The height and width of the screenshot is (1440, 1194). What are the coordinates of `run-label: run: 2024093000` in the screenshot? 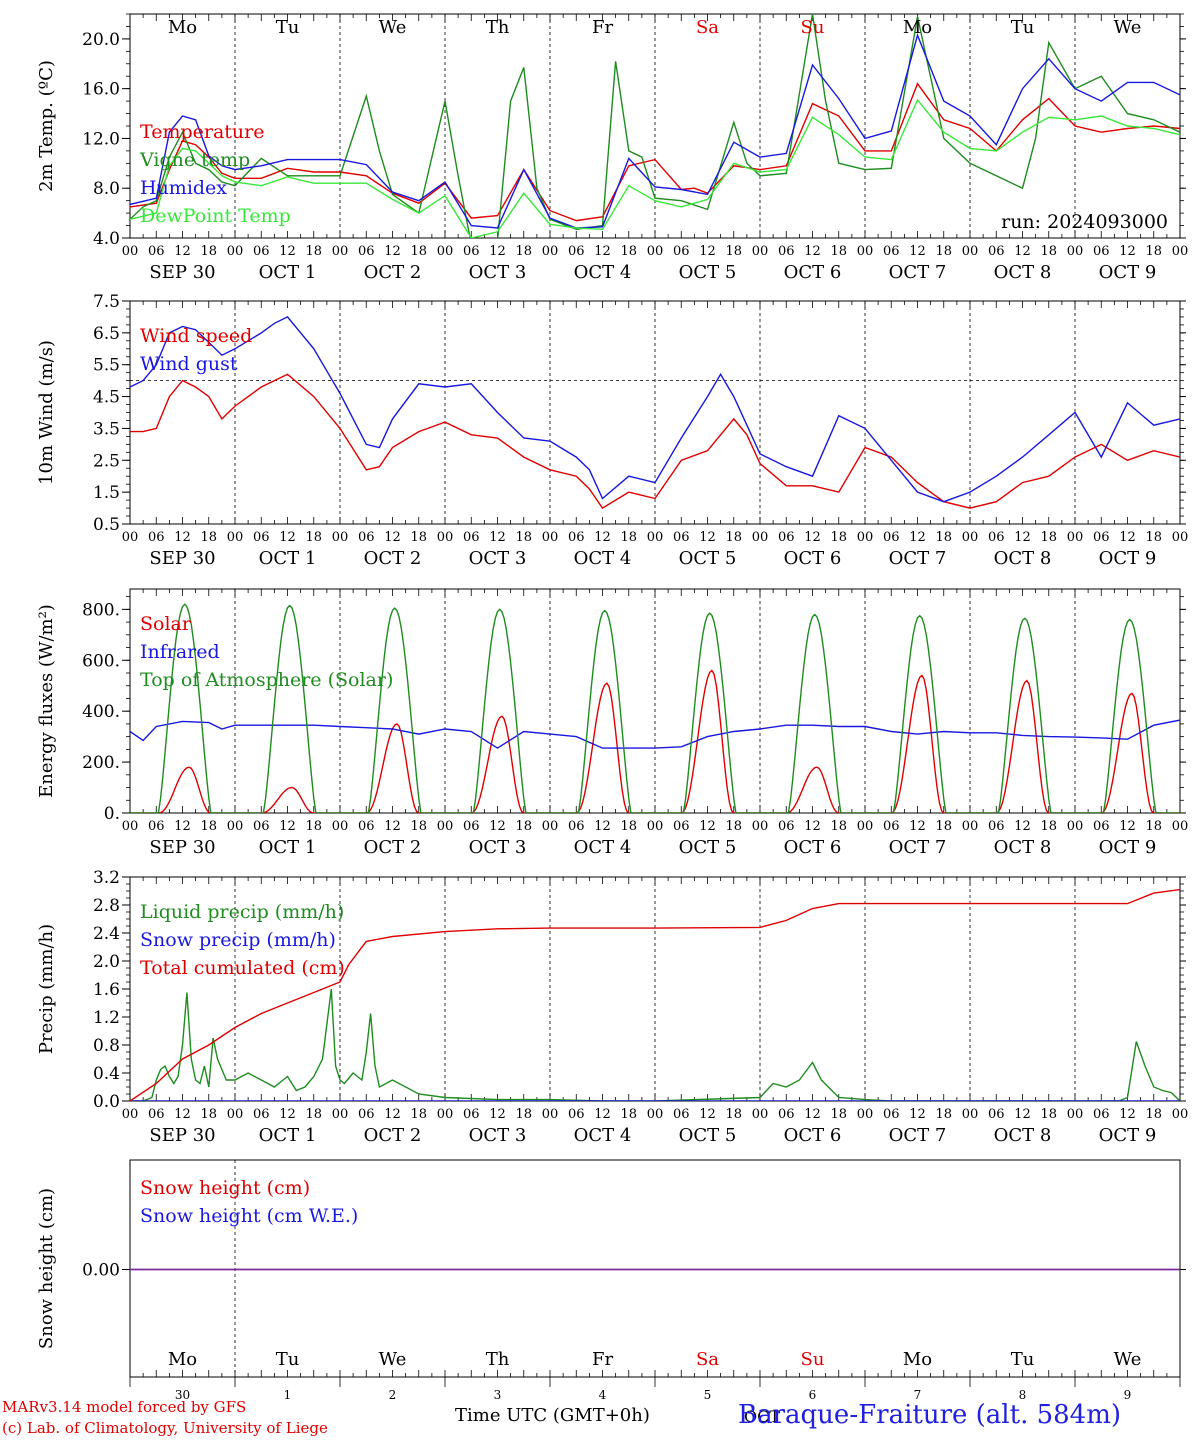 It's located at (1084, 222).